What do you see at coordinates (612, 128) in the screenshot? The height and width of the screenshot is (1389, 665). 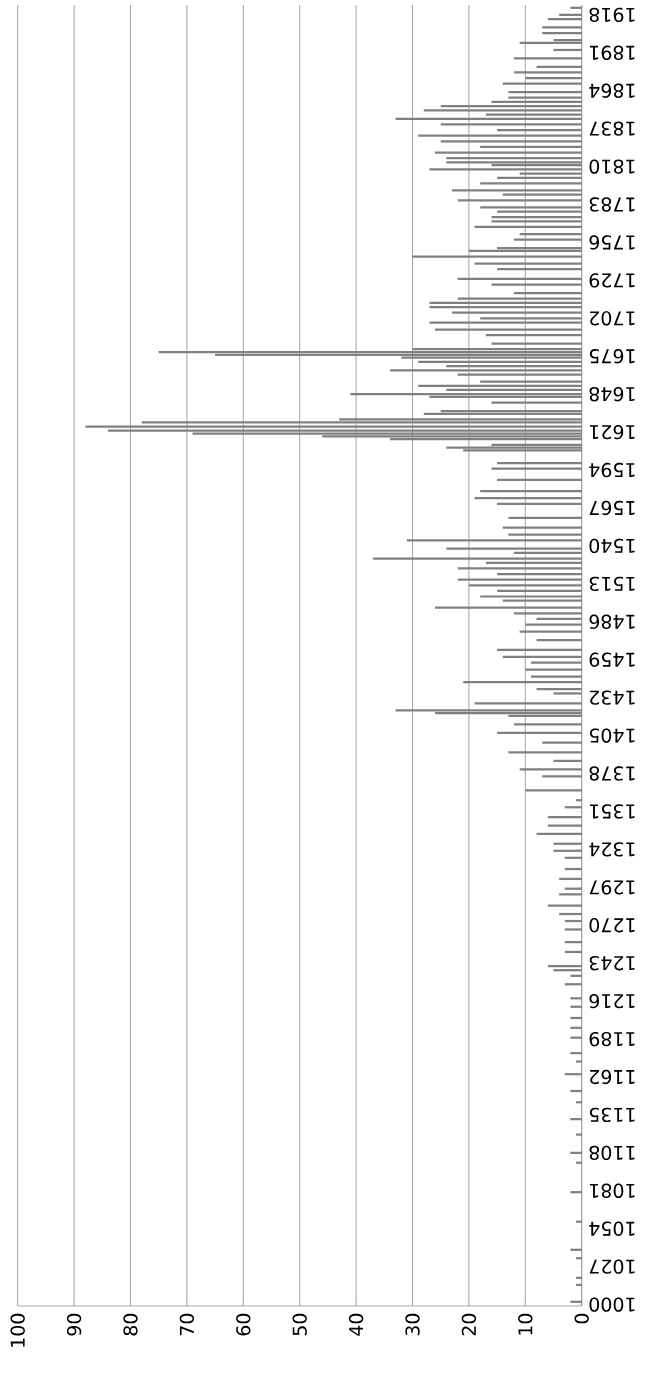 I see `y-tick-label: 1837` at bounding box center [612, 128].